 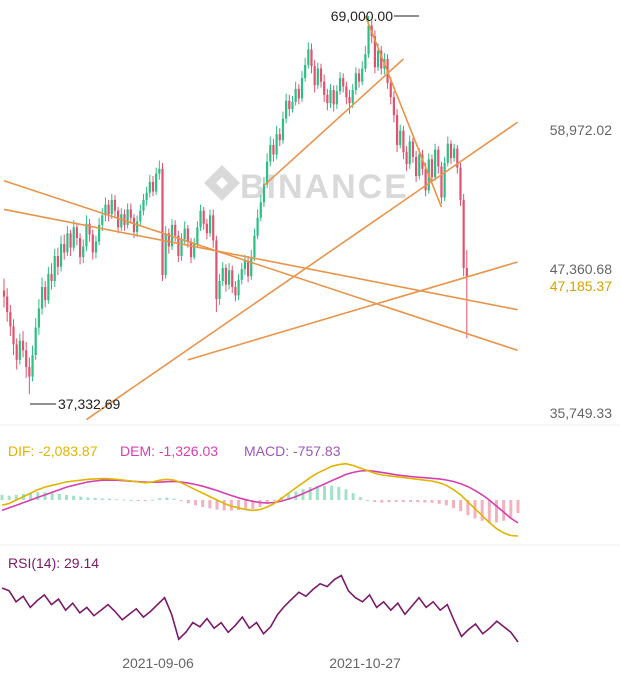 I want to click on price-axis-label-mid: 47,360.68, so click(x=581, y=269).